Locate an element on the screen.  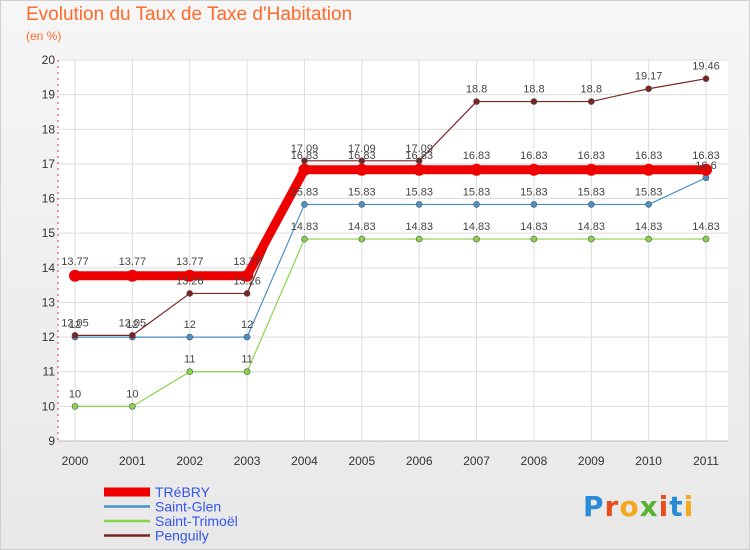
x-tick-label: 2006 is located at coordinates (419, 461).